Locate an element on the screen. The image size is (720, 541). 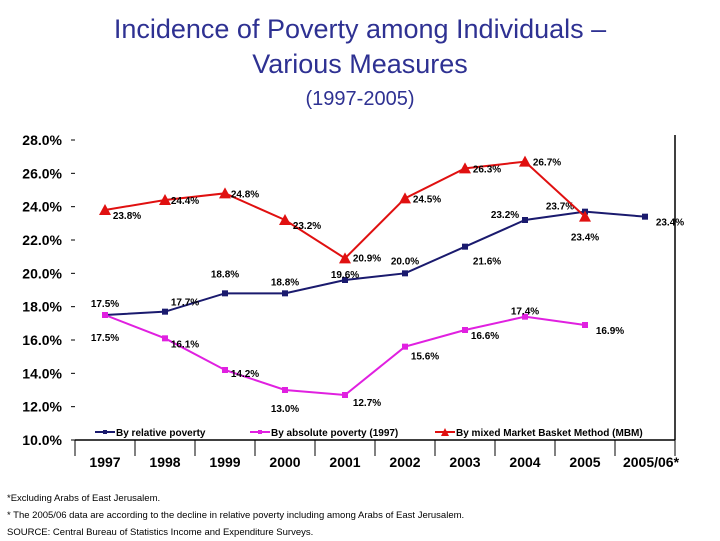
data-label: 21.6% is located at coordinates (487, 262).